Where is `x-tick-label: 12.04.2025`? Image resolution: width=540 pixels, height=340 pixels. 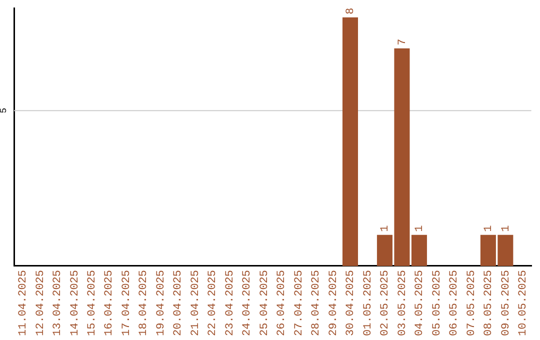 x-tick-label: 12.04.2025 is located at coordinates (40, 303).